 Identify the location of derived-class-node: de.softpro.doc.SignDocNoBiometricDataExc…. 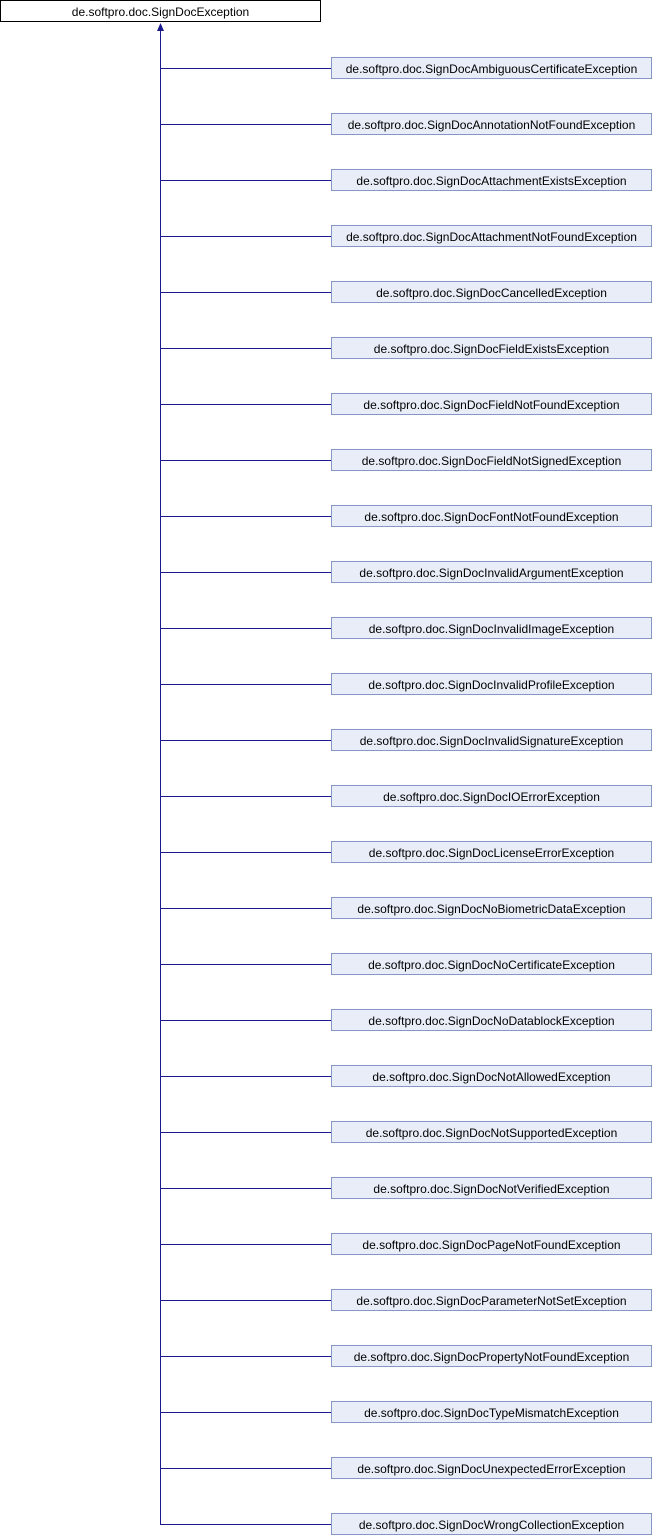
(491, 908).